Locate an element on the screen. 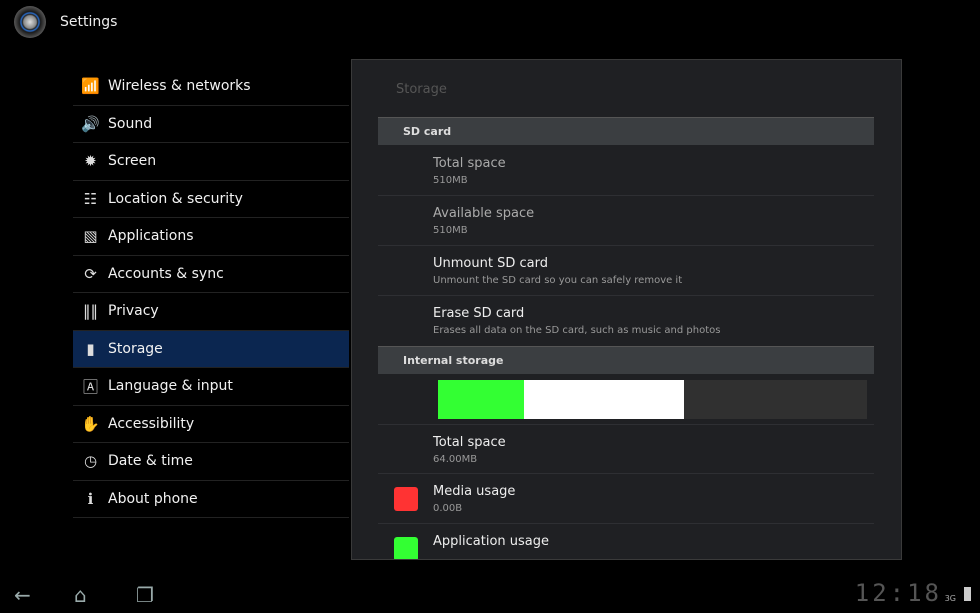 The image size is (980, 613). info-icon: ℹ is located at coordinates (90, 498).